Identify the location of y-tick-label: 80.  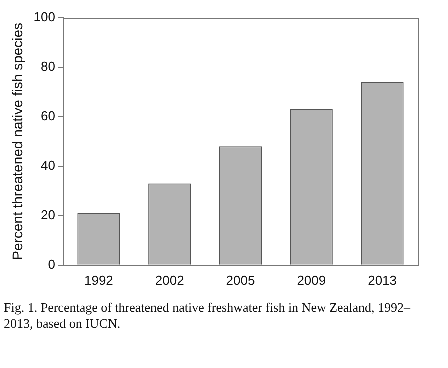
(48, 66).